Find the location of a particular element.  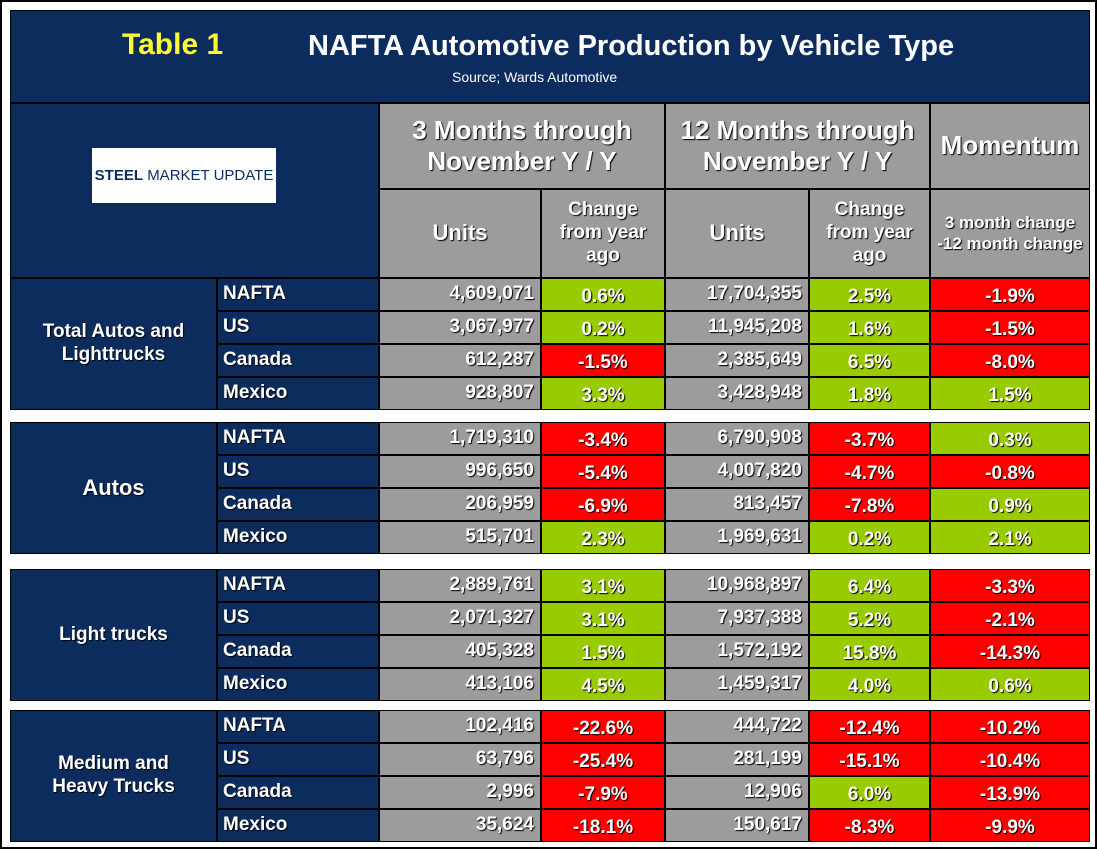

column-group-header: 12 Months through November Y / Y is located at coordinates (797, 146).